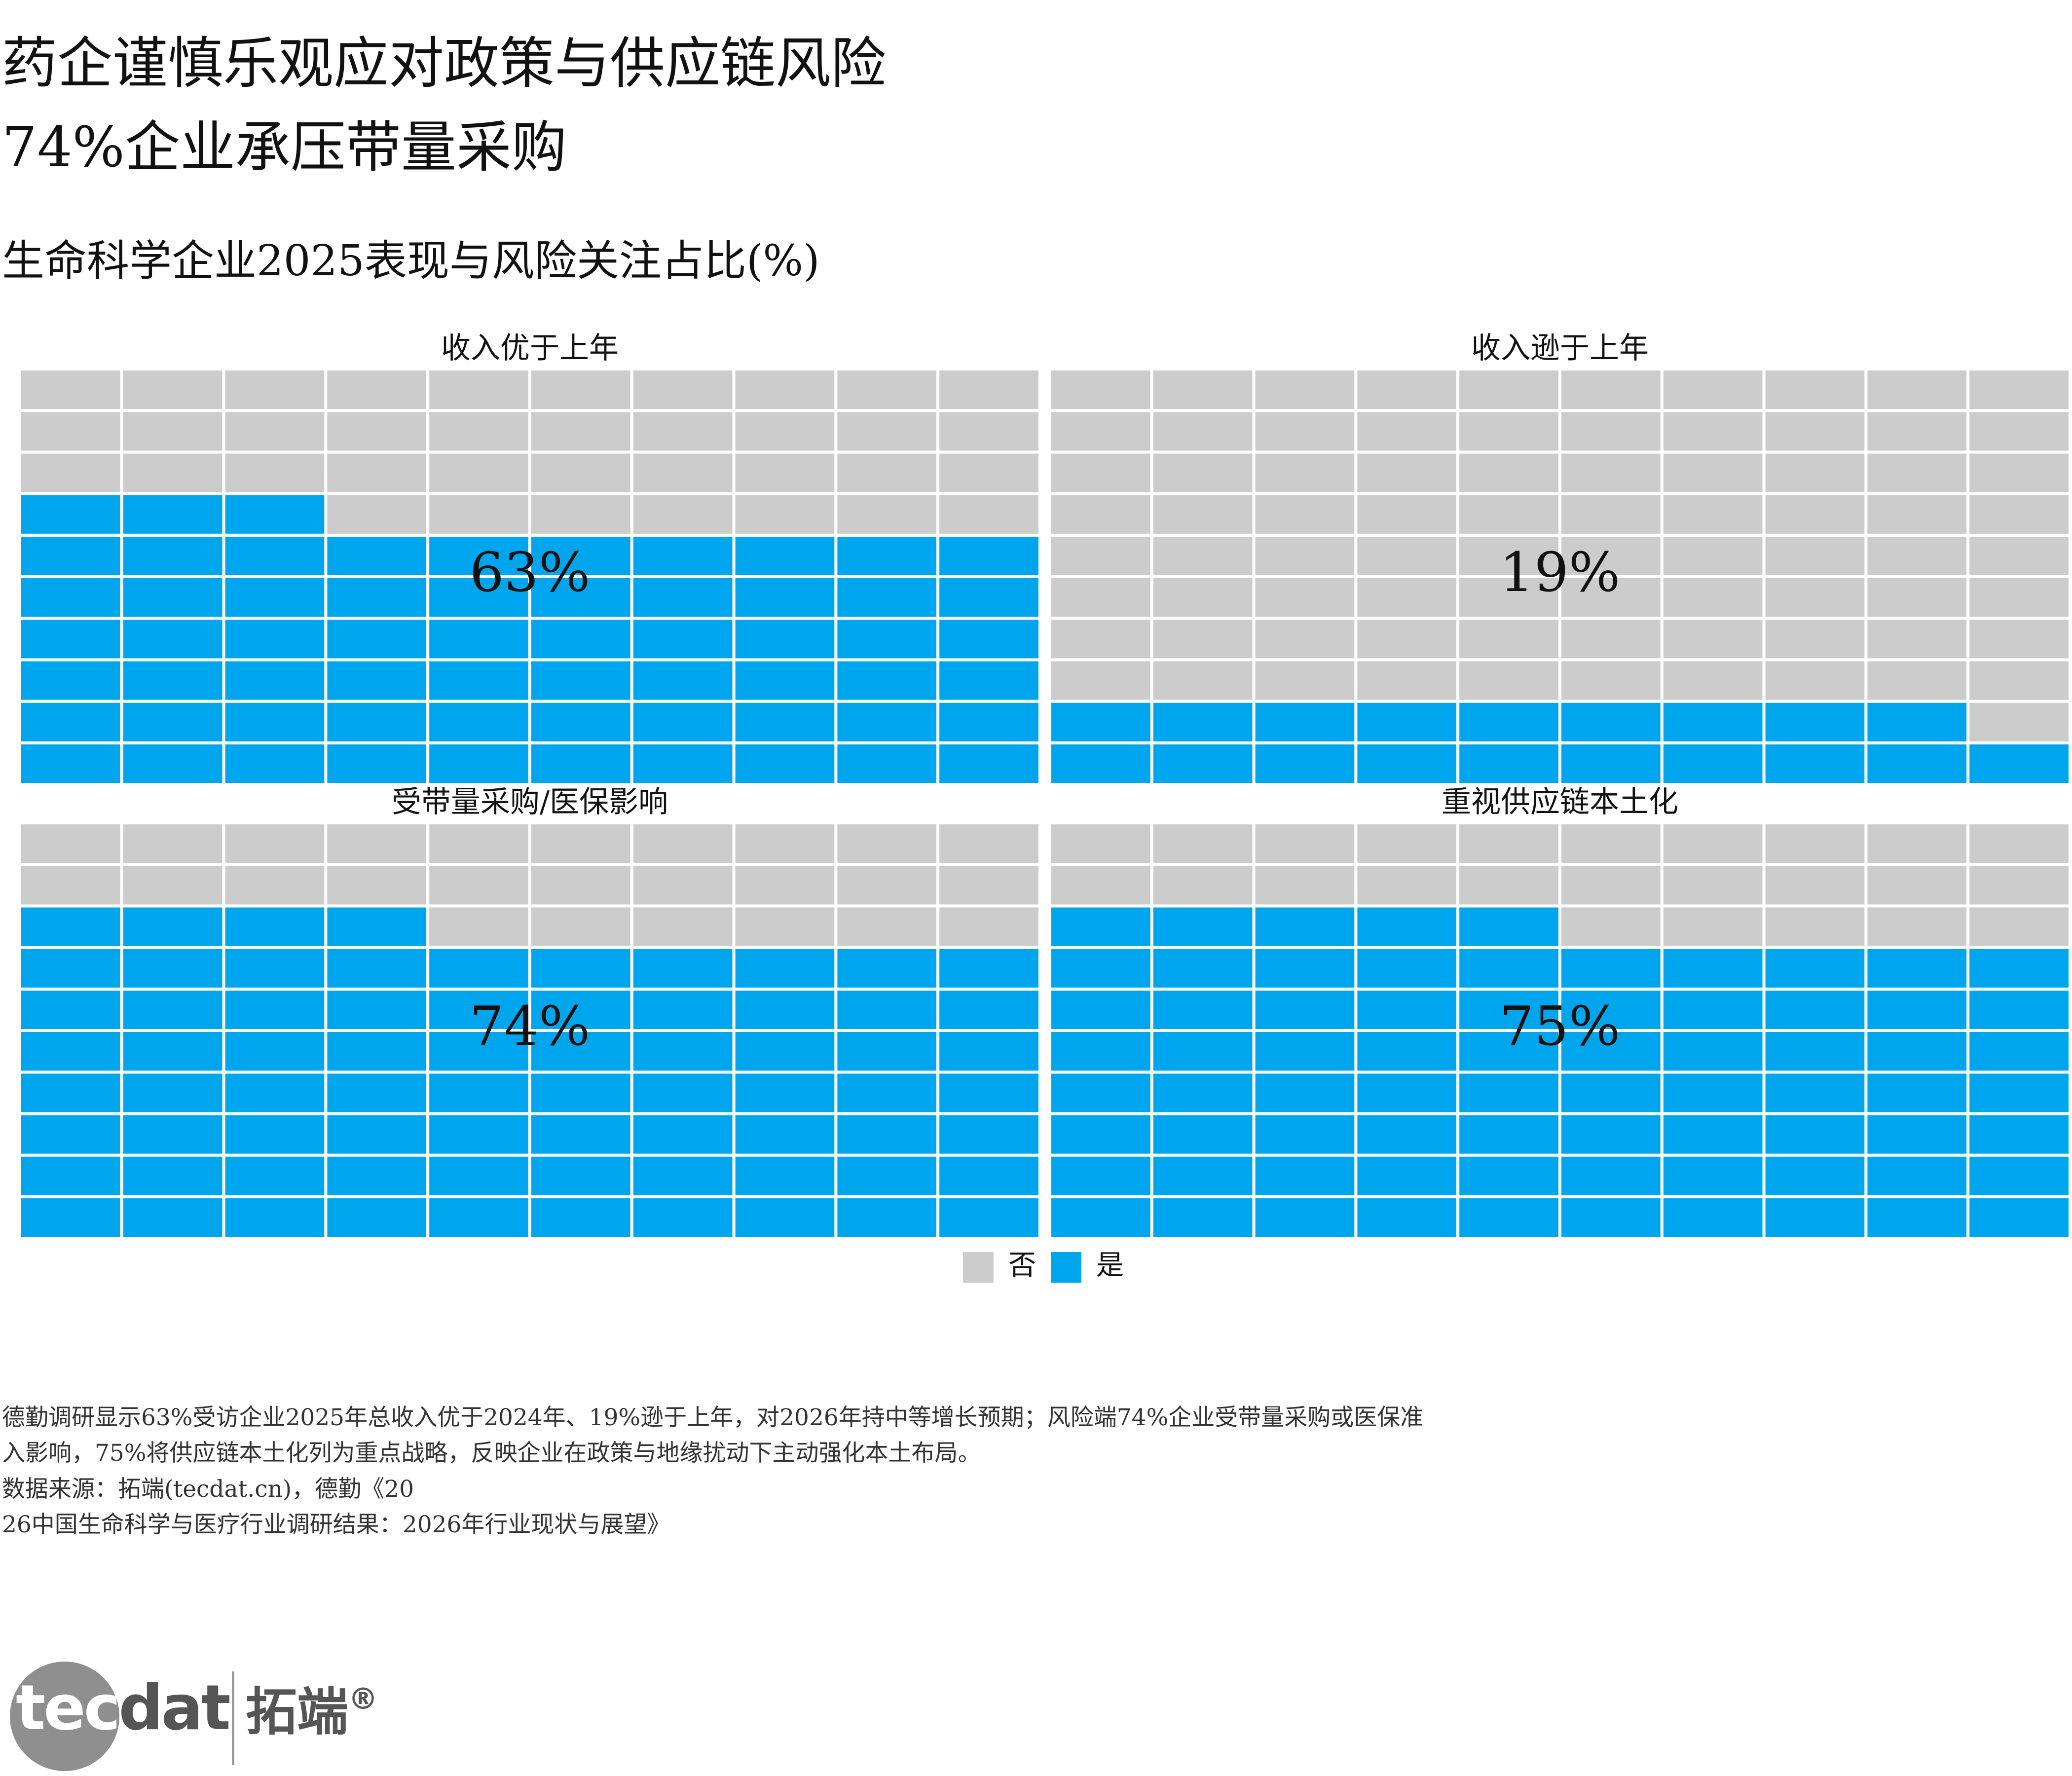 The height and width of the screenshot is (1776, 2072). I want to click on logo-divider, so click(233, 1718).